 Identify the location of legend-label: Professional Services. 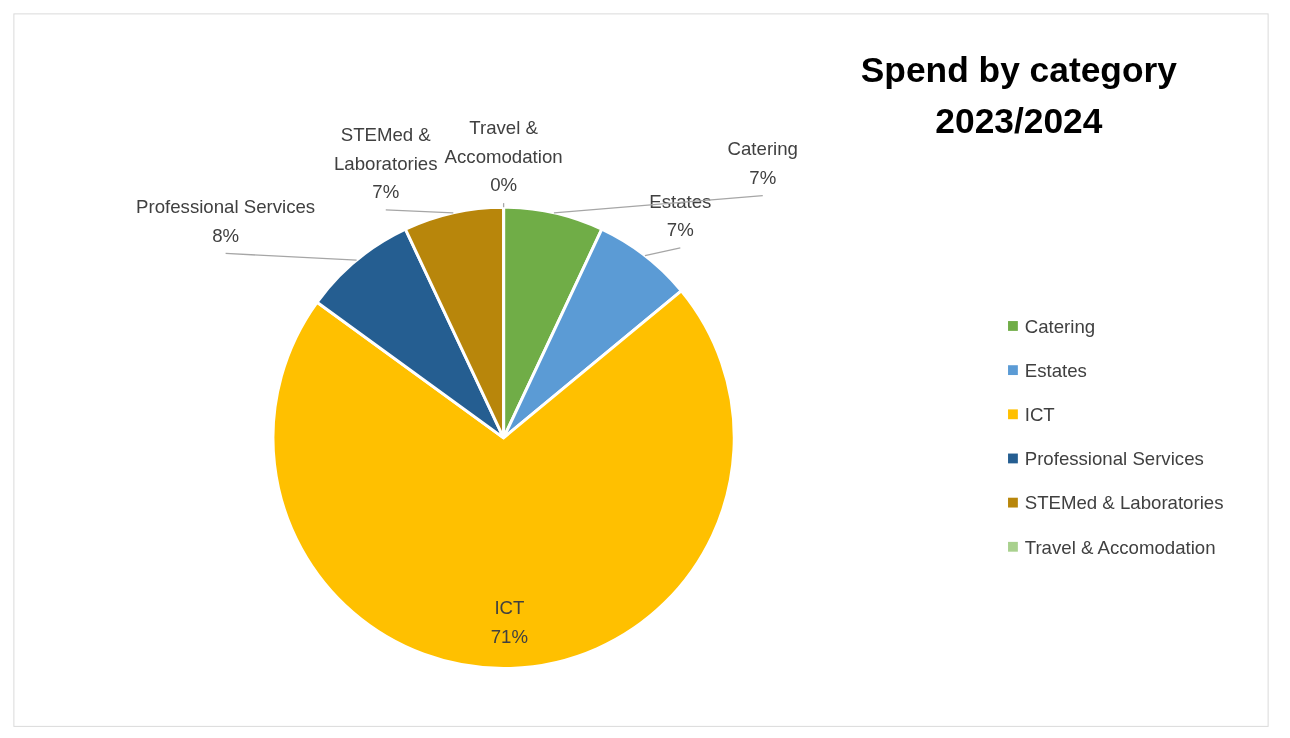
(1114, 459).